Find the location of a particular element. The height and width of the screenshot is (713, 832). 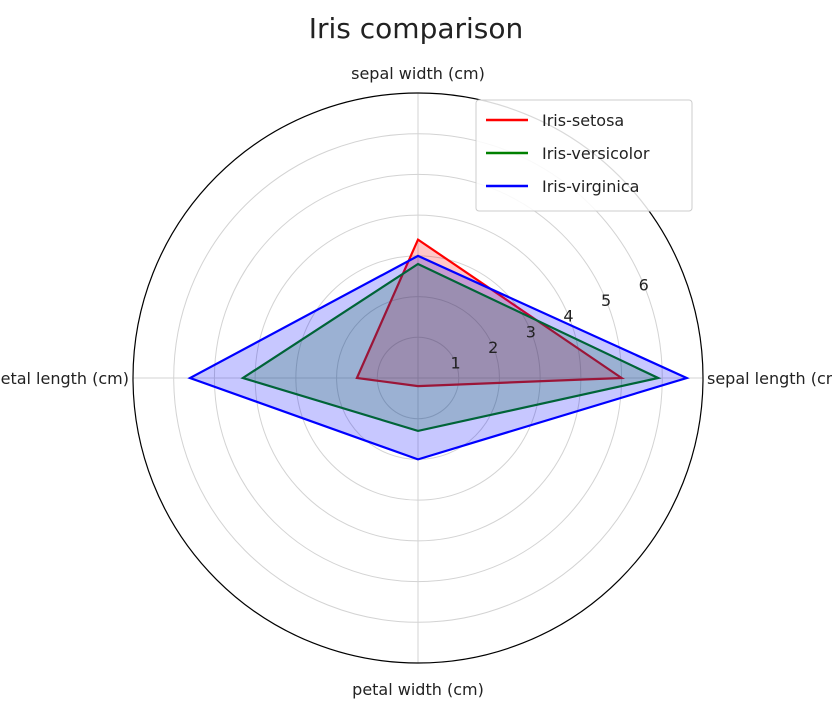

legend-label: Iris-setosa is located at coordinates (583, 120).